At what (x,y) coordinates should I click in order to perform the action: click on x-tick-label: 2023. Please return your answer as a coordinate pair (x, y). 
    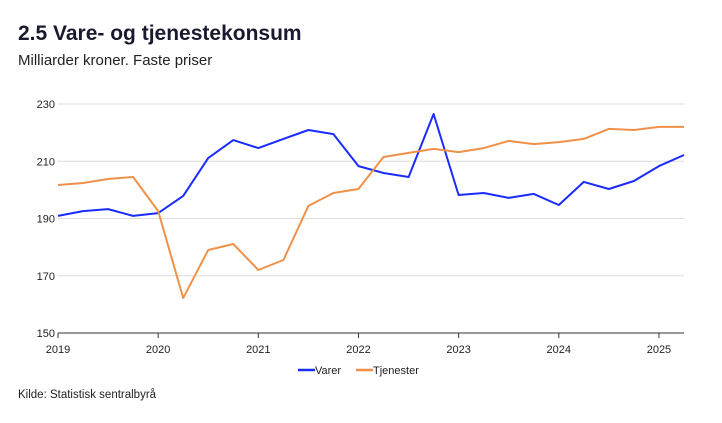
    Looking at the image, I should click on (458, 350).